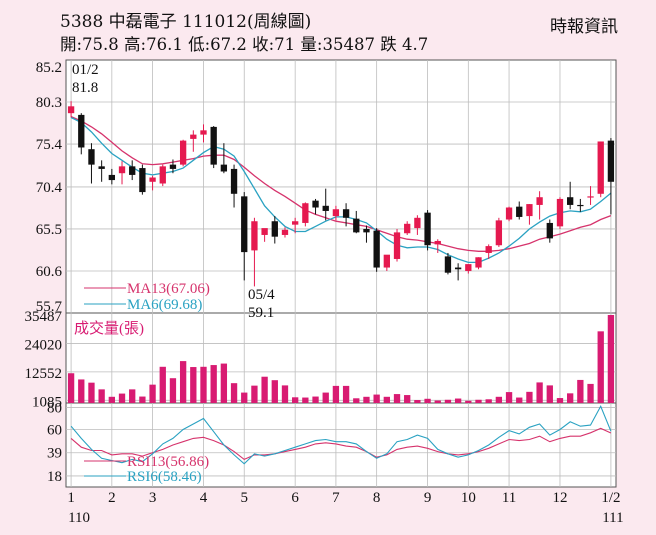 The height and width of the screenshot is (535, 656). What do you see at coordinates (509, 498) in the screenshot?
I see `x-tick-label: 11` at bounding box center [509, 498].